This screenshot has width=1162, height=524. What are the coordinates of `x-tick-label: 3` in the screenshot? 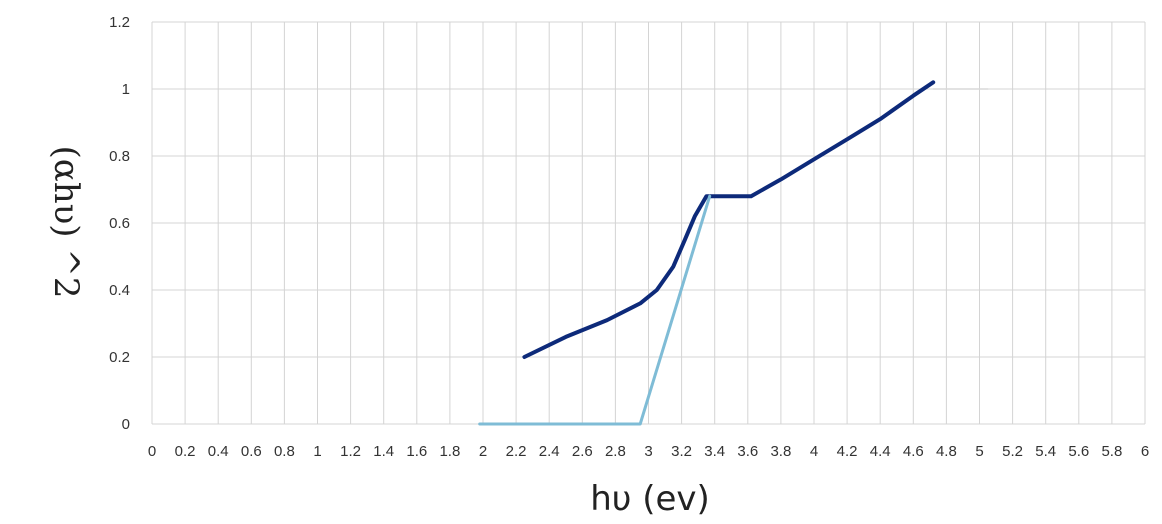 It's located at (648, 451).